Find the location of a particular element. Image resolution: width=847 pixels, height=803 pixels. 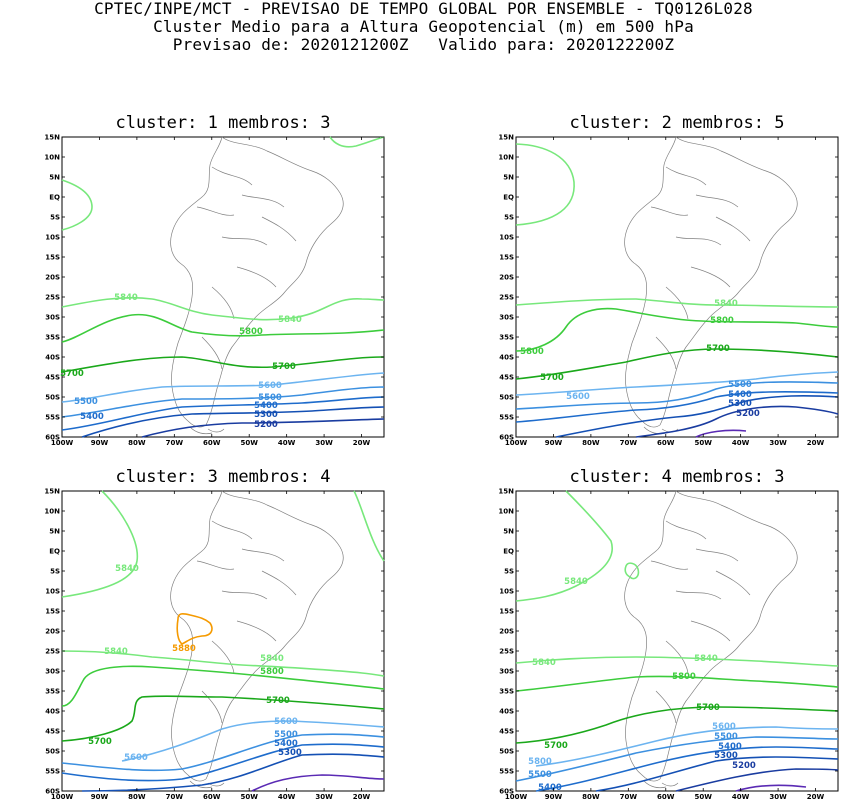

panel-title: cluster: 2 membros: 5 is located at coordinates (677, 123).